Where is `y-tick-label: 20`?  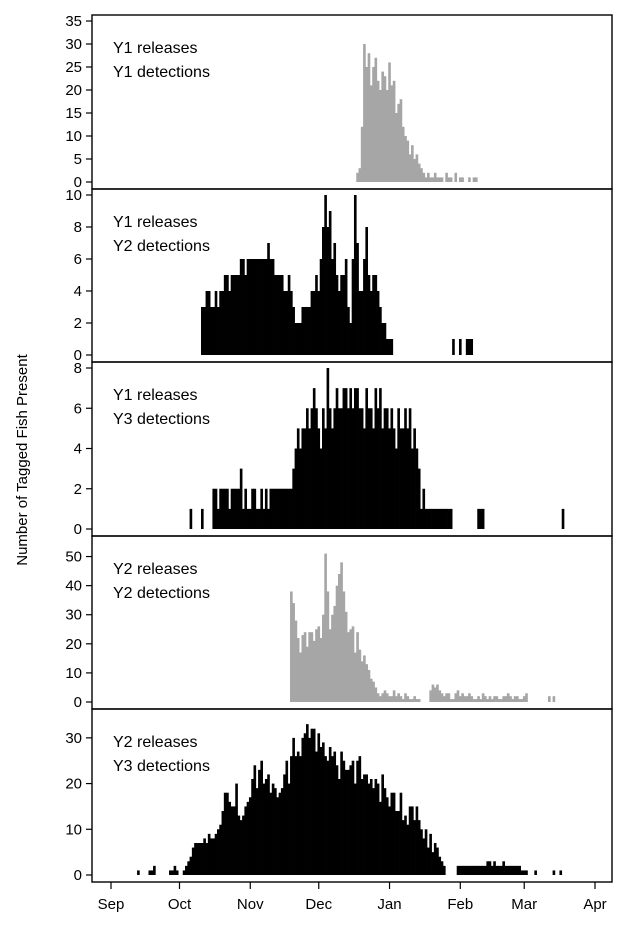 y-tick-label: 20 is located at coordinates (73, 90).